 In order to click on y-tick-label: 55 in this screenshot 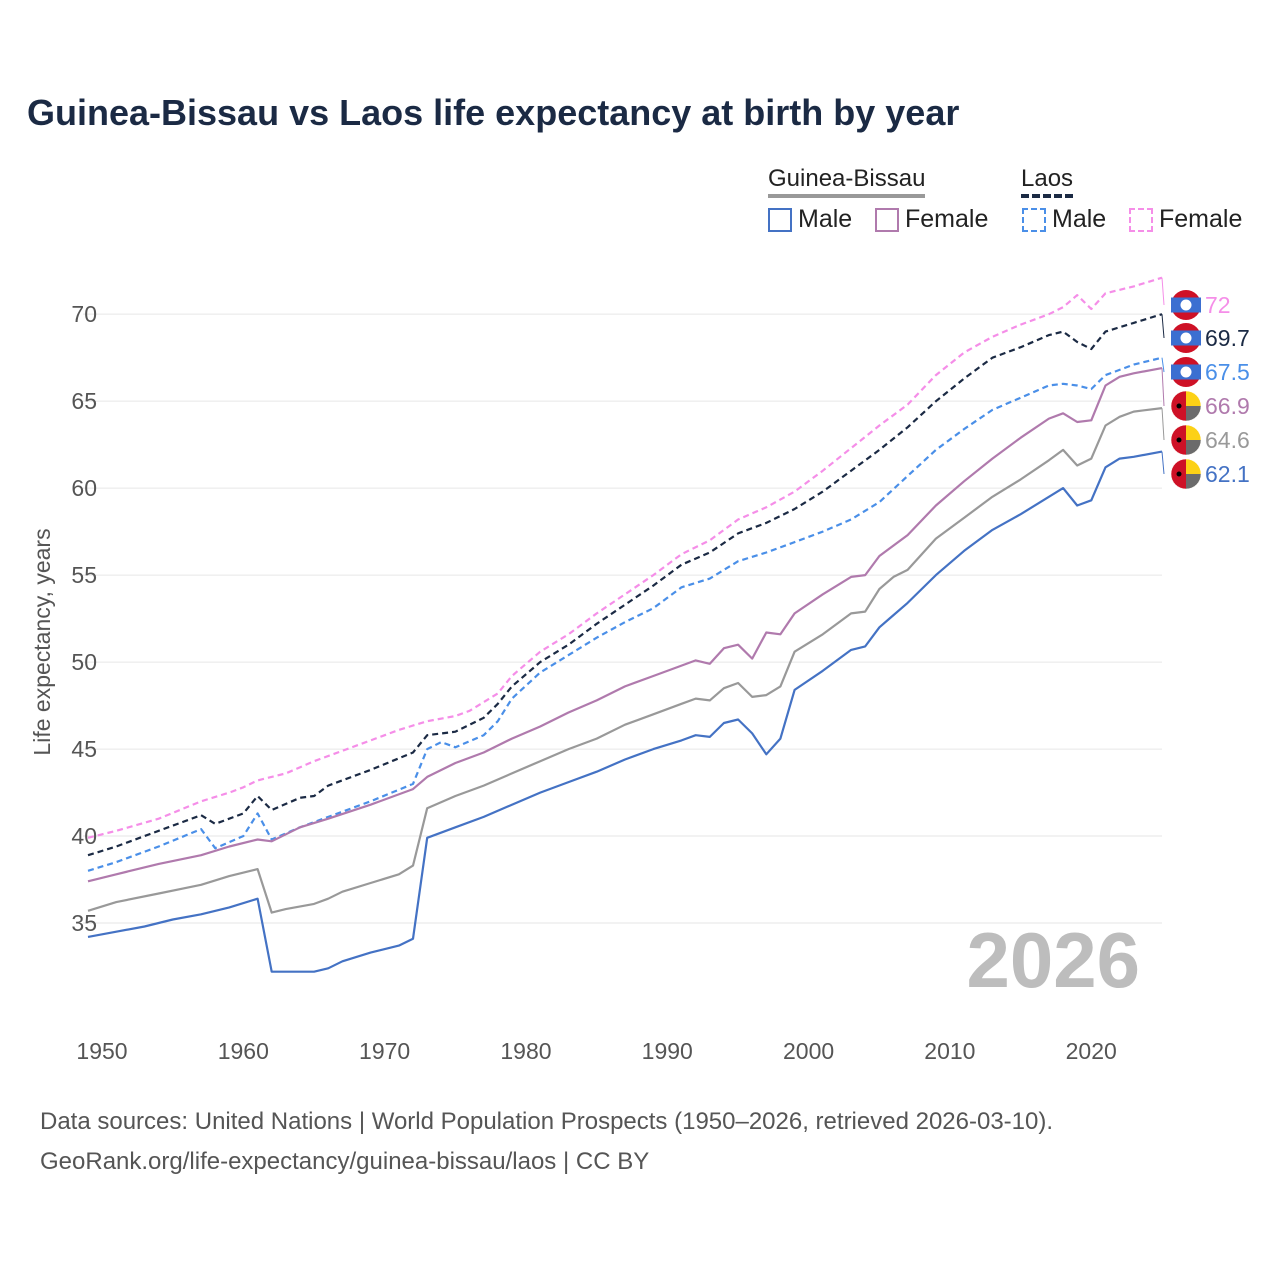, I will do `click(84, 575)`.